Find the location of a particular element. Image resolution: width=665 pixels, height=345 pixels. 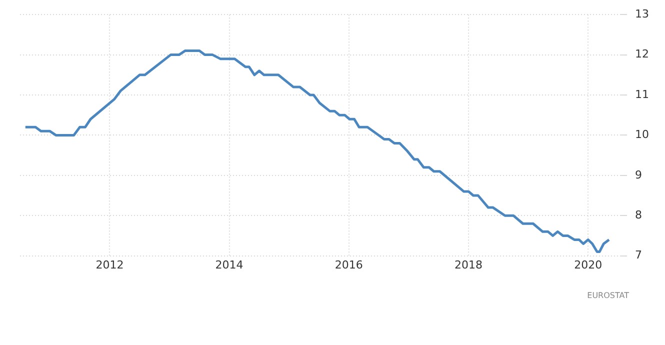

y-tick-label: 7 is located at coordinates (638, 255).